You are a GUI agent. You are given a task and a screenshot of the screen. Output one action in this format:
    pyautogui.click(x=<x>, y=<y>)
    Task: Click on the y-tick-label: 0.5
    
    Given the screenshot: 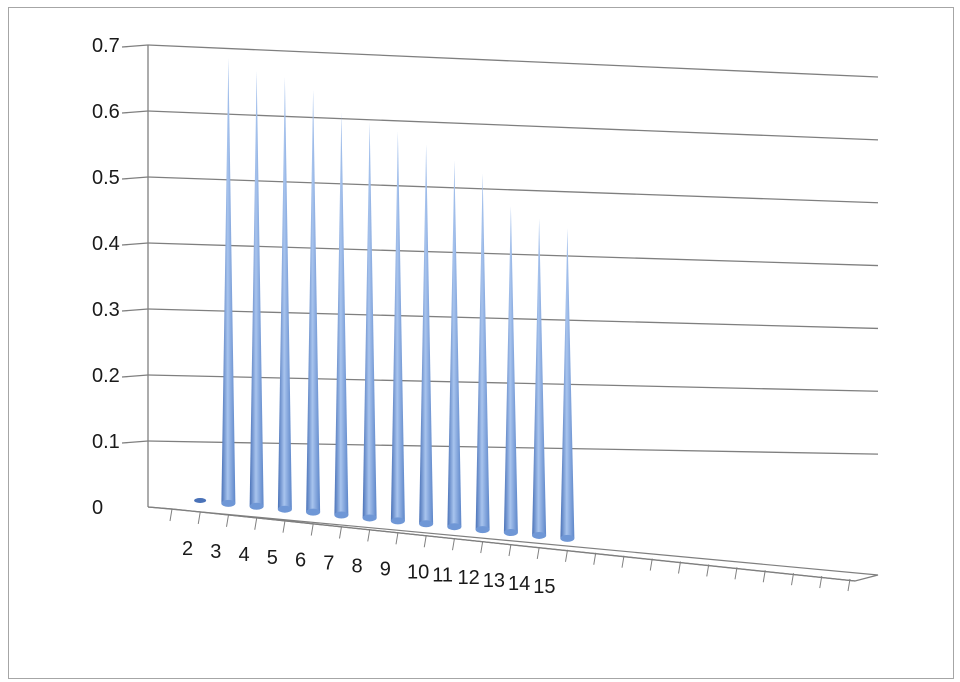 What is the action you would take?
    pyautogui.click(x=106, y=178)
    